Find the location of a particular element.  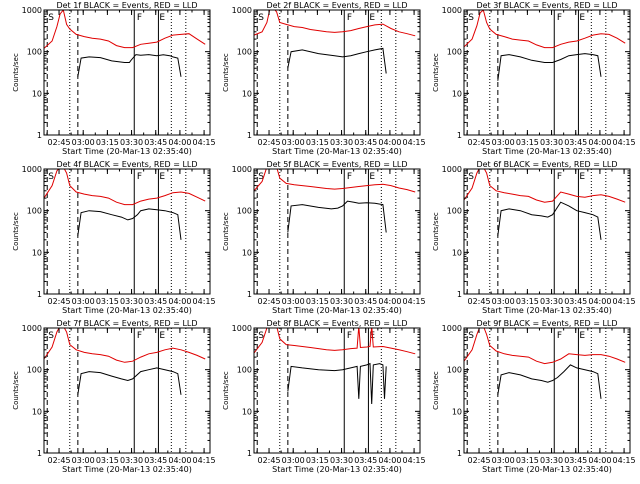

panel-title: Det 3f BLACK = Events, RED = LLD is located at coordinates (546, 5).